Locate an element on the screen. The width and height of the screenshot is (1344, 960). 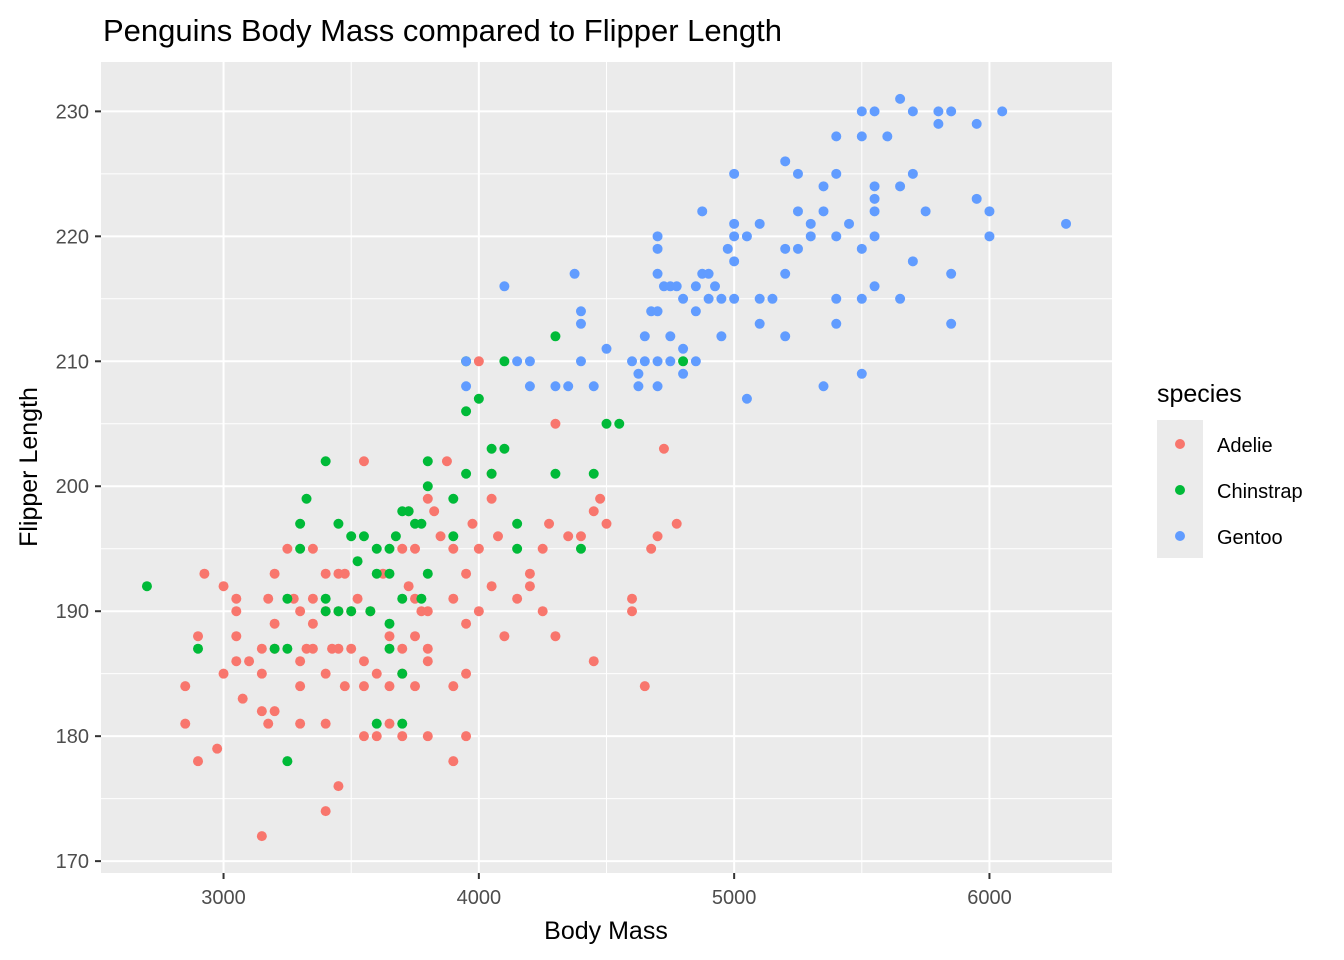
y-tick-label: 230 is located at coordinates (72, 112).